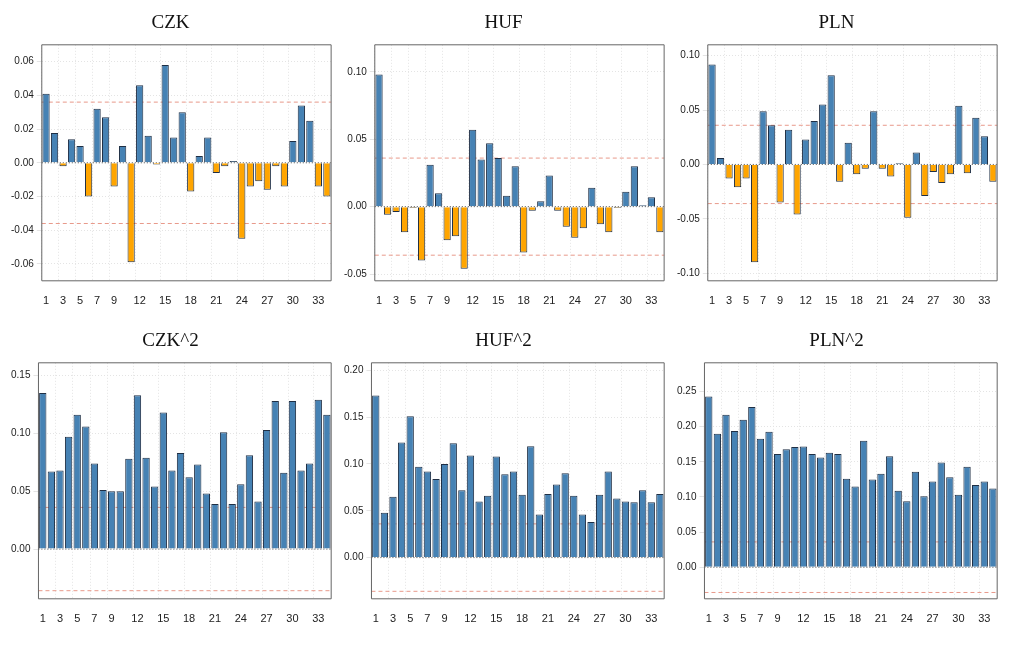 The width and height of the screenshot is (1016, 651). I want to click on chart-title: CZK, so click(170, 22).